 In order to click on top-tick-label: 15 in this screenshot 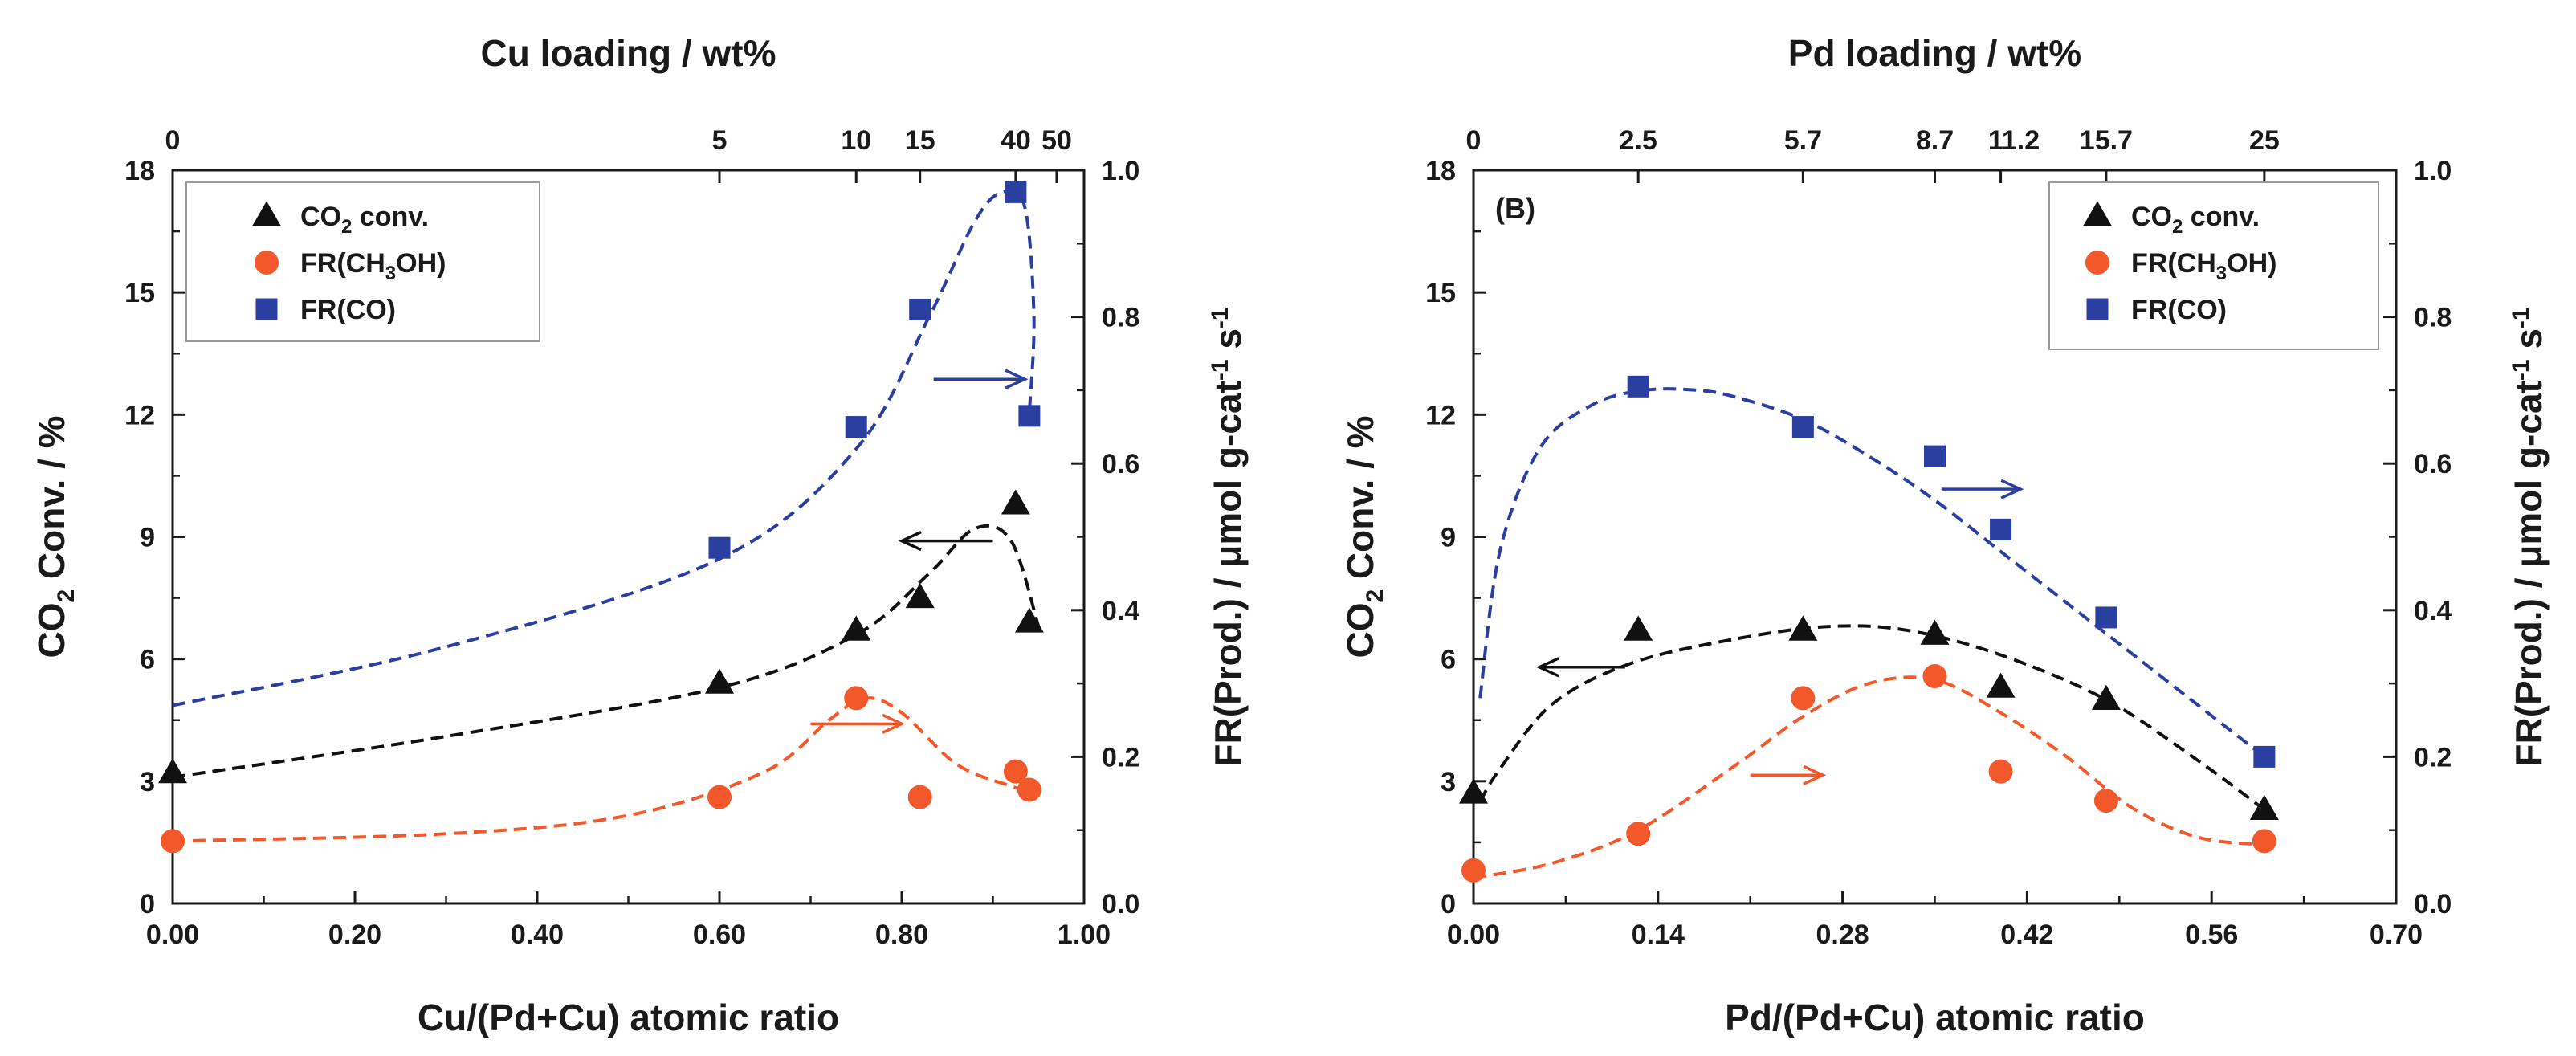, I will do `click(920, 141)`.